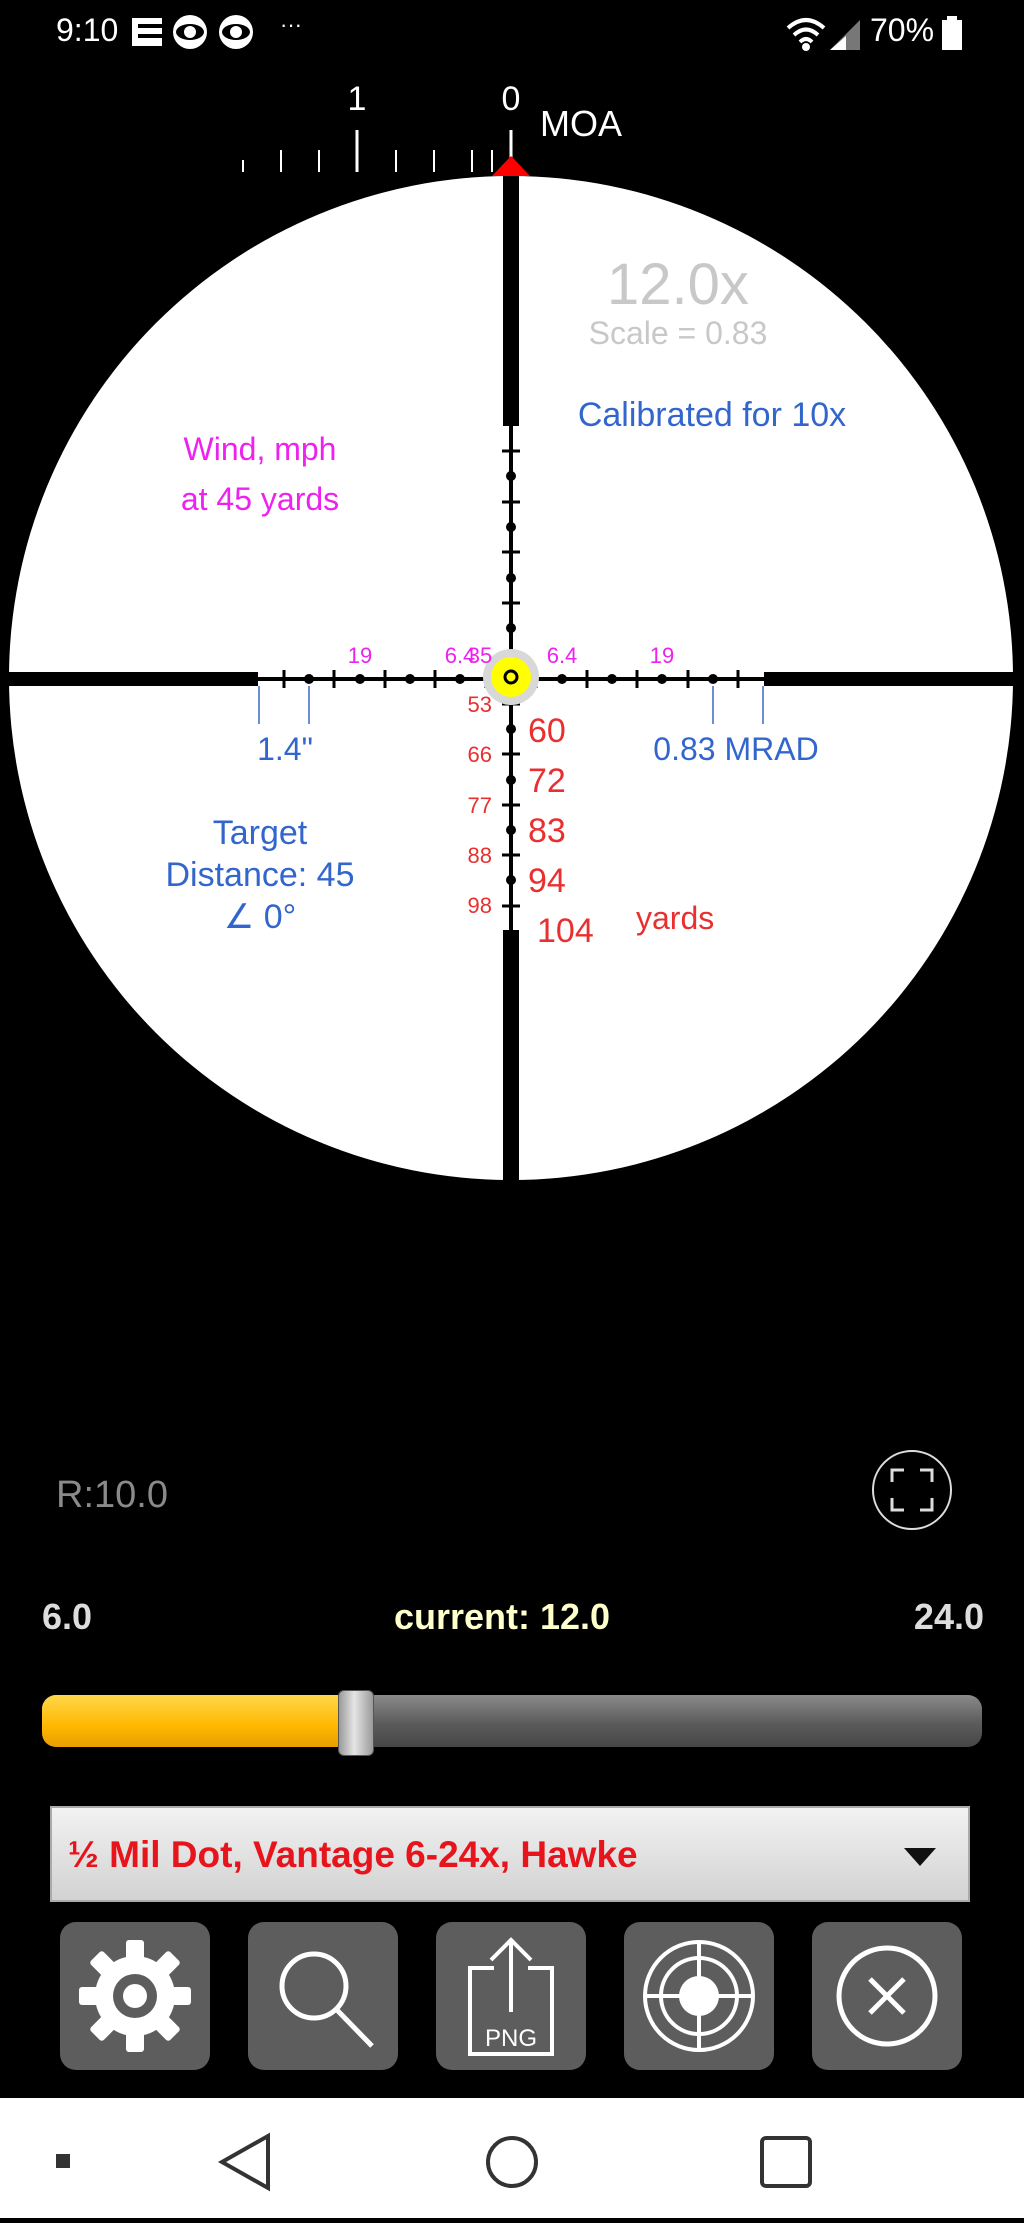 The image size is (1024, 2223). What do you see at coordinates (285, 749) in the screenshot?
I see `left-spacing-text: 1.4"` at bounding box center [285, 749].